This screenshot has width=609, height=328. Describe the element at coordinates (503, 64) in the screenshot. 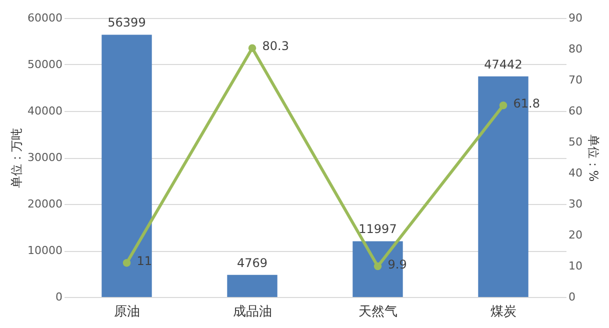

I see `data-label: 47442` at that location.